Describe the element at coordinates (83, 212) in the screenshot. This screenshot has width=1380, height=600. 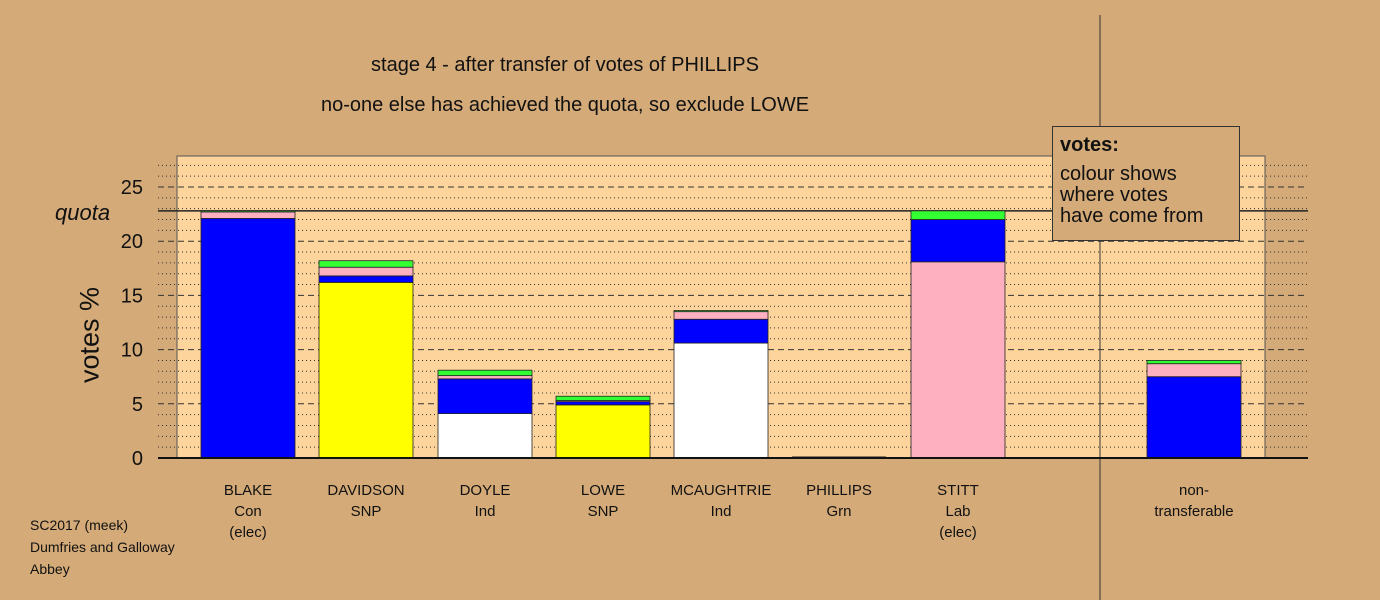
I see `quota-label: quota` at that location.